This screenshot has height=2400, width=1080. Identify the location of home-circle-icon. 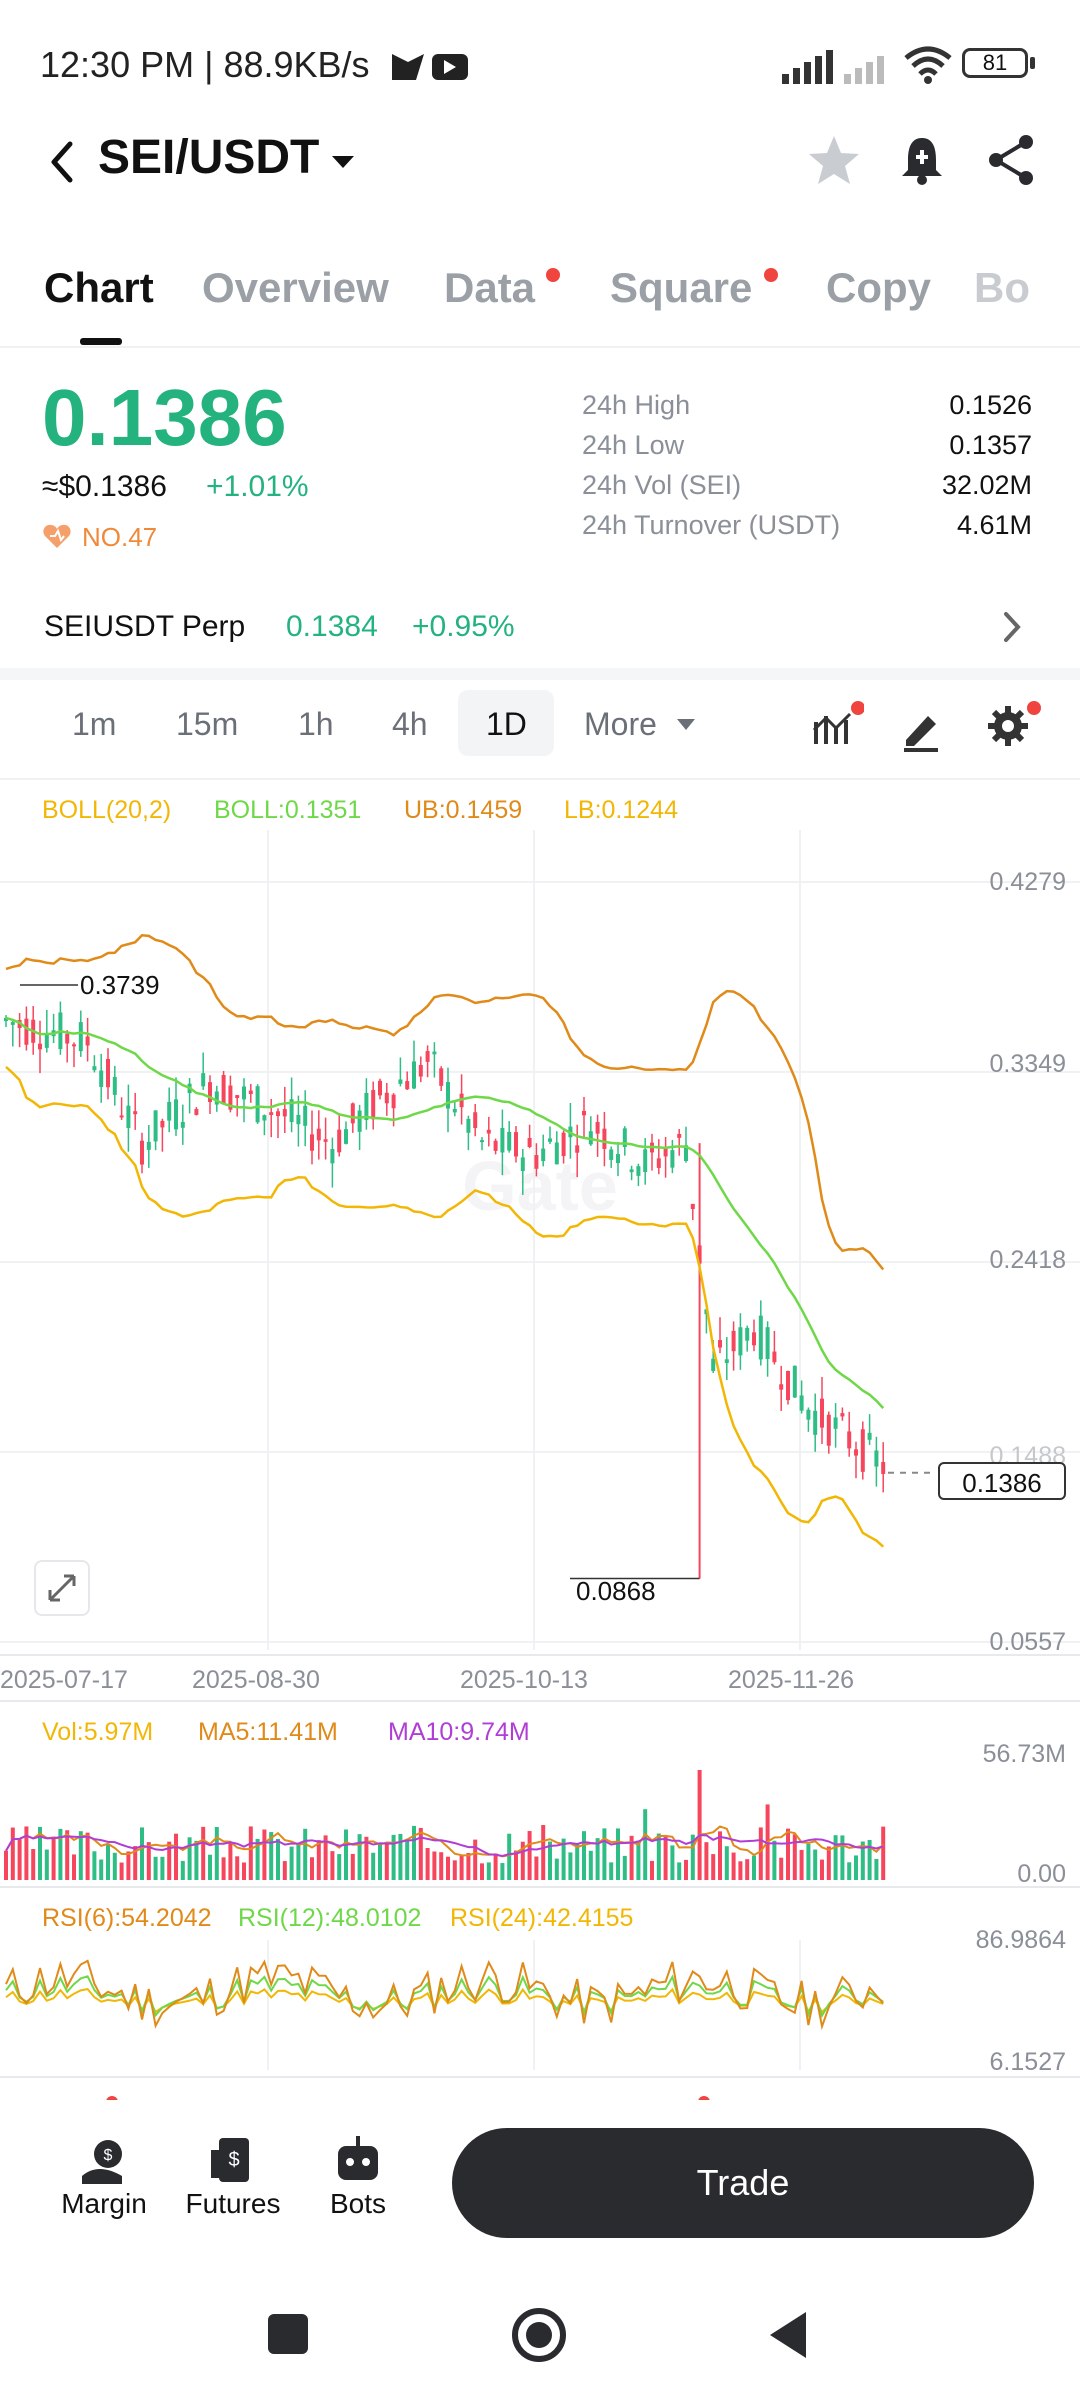
(539, 2335).